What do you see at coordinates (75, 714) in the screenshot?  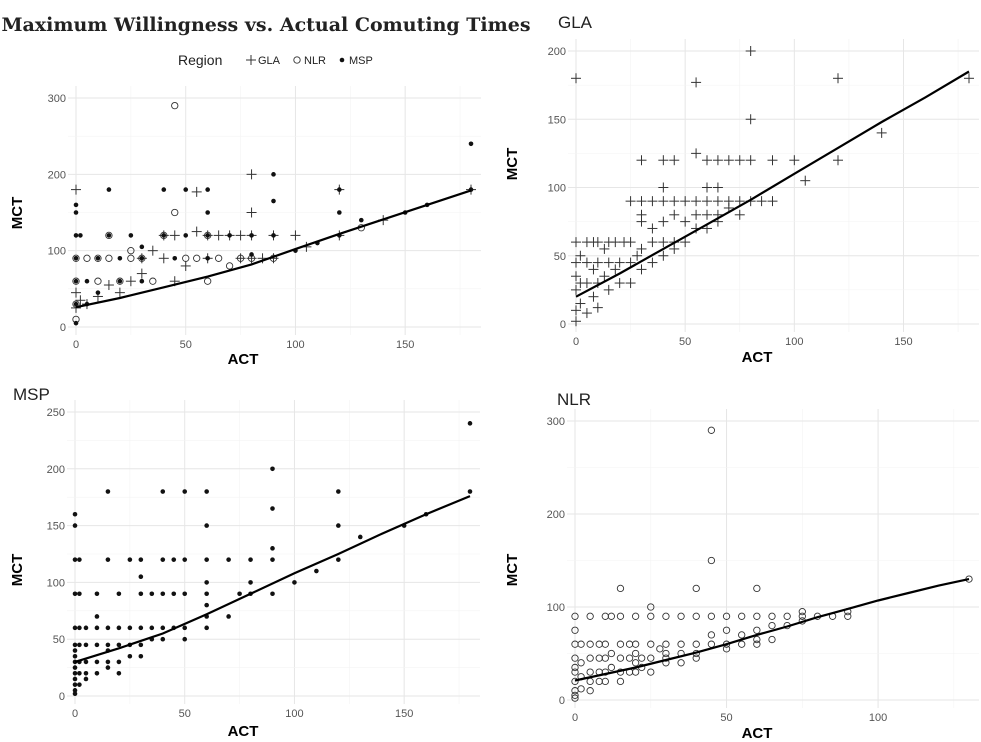 I see `x-tick-label: 0` at bounding box center [75, 714].